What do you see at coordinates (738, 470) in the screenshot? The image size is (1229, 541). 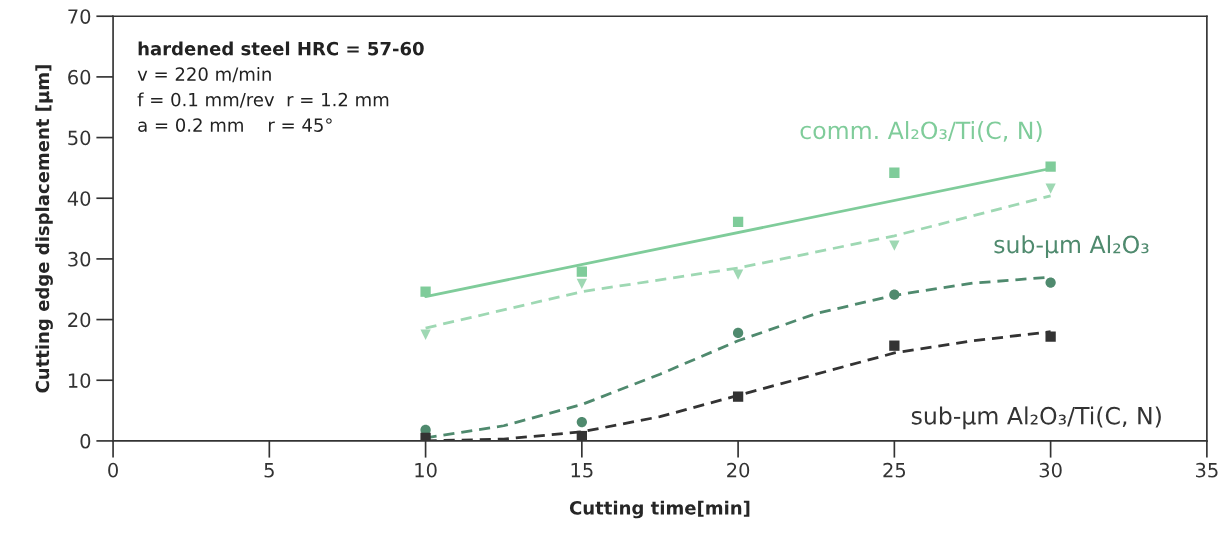 I see `x-tick-label: 20` at bounding box center [738, 470].